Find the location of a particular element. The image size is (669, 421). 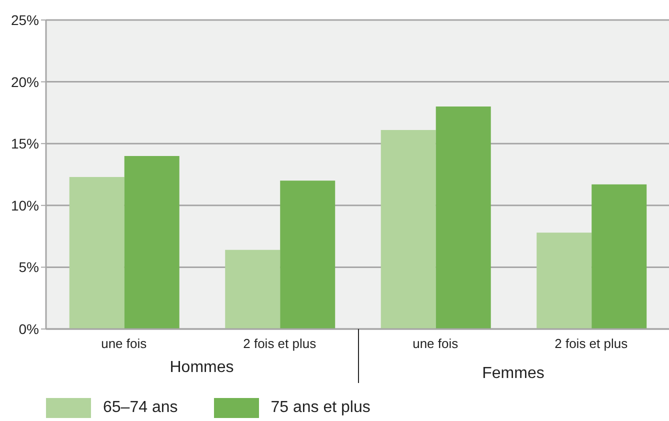

y-tick-label: 15% is located at coordinates (24, 144).